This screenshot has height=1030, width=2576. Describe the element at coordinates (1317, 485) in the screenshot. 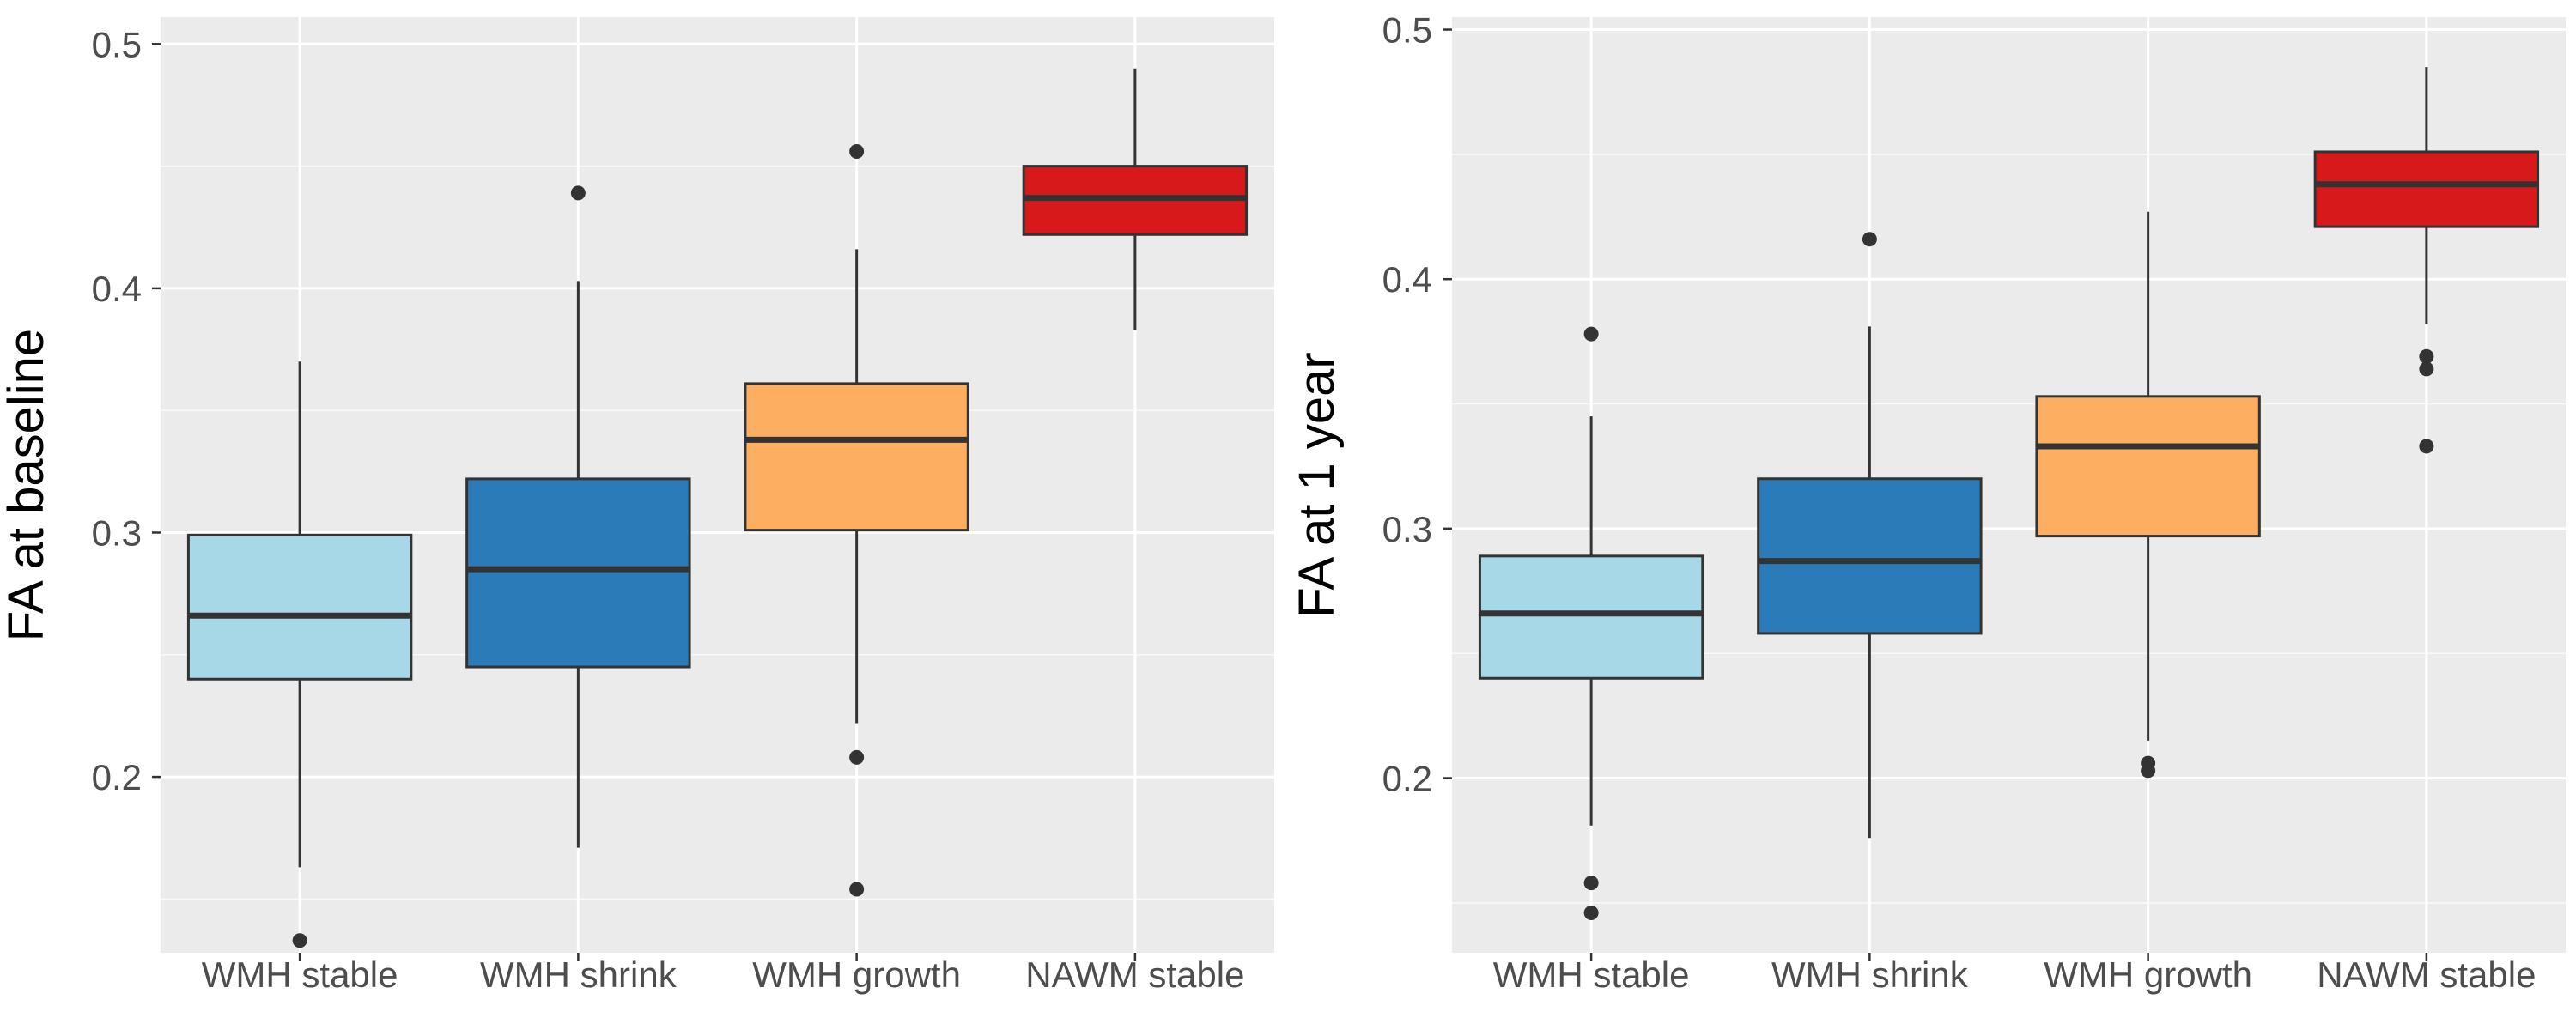

I see `y-axis-title: FA at 1 year` at that location.